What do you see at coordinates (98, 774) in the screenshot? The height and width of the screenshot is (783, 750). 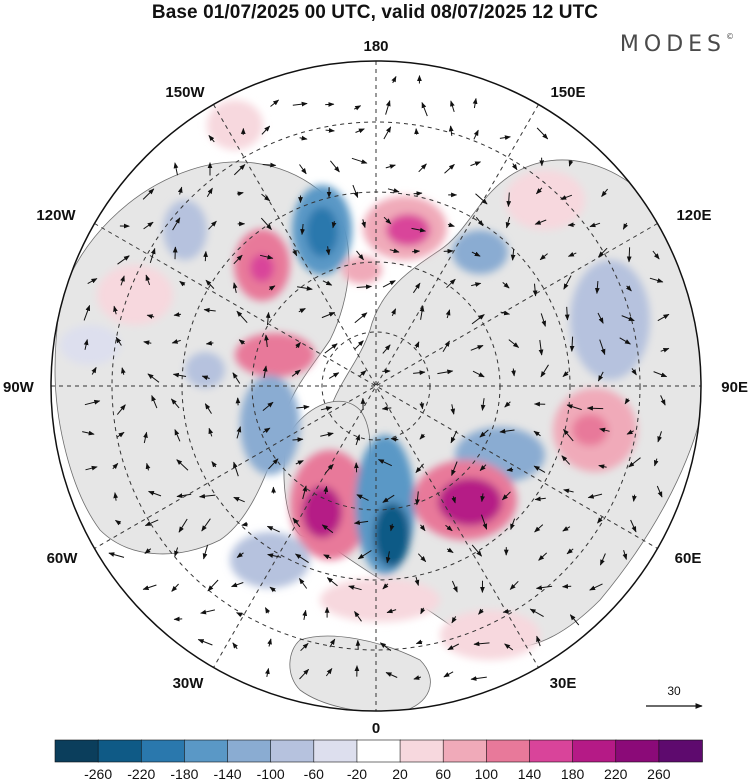 I see `colorbar-tick-label: -260` at bounding box center [98, 774].